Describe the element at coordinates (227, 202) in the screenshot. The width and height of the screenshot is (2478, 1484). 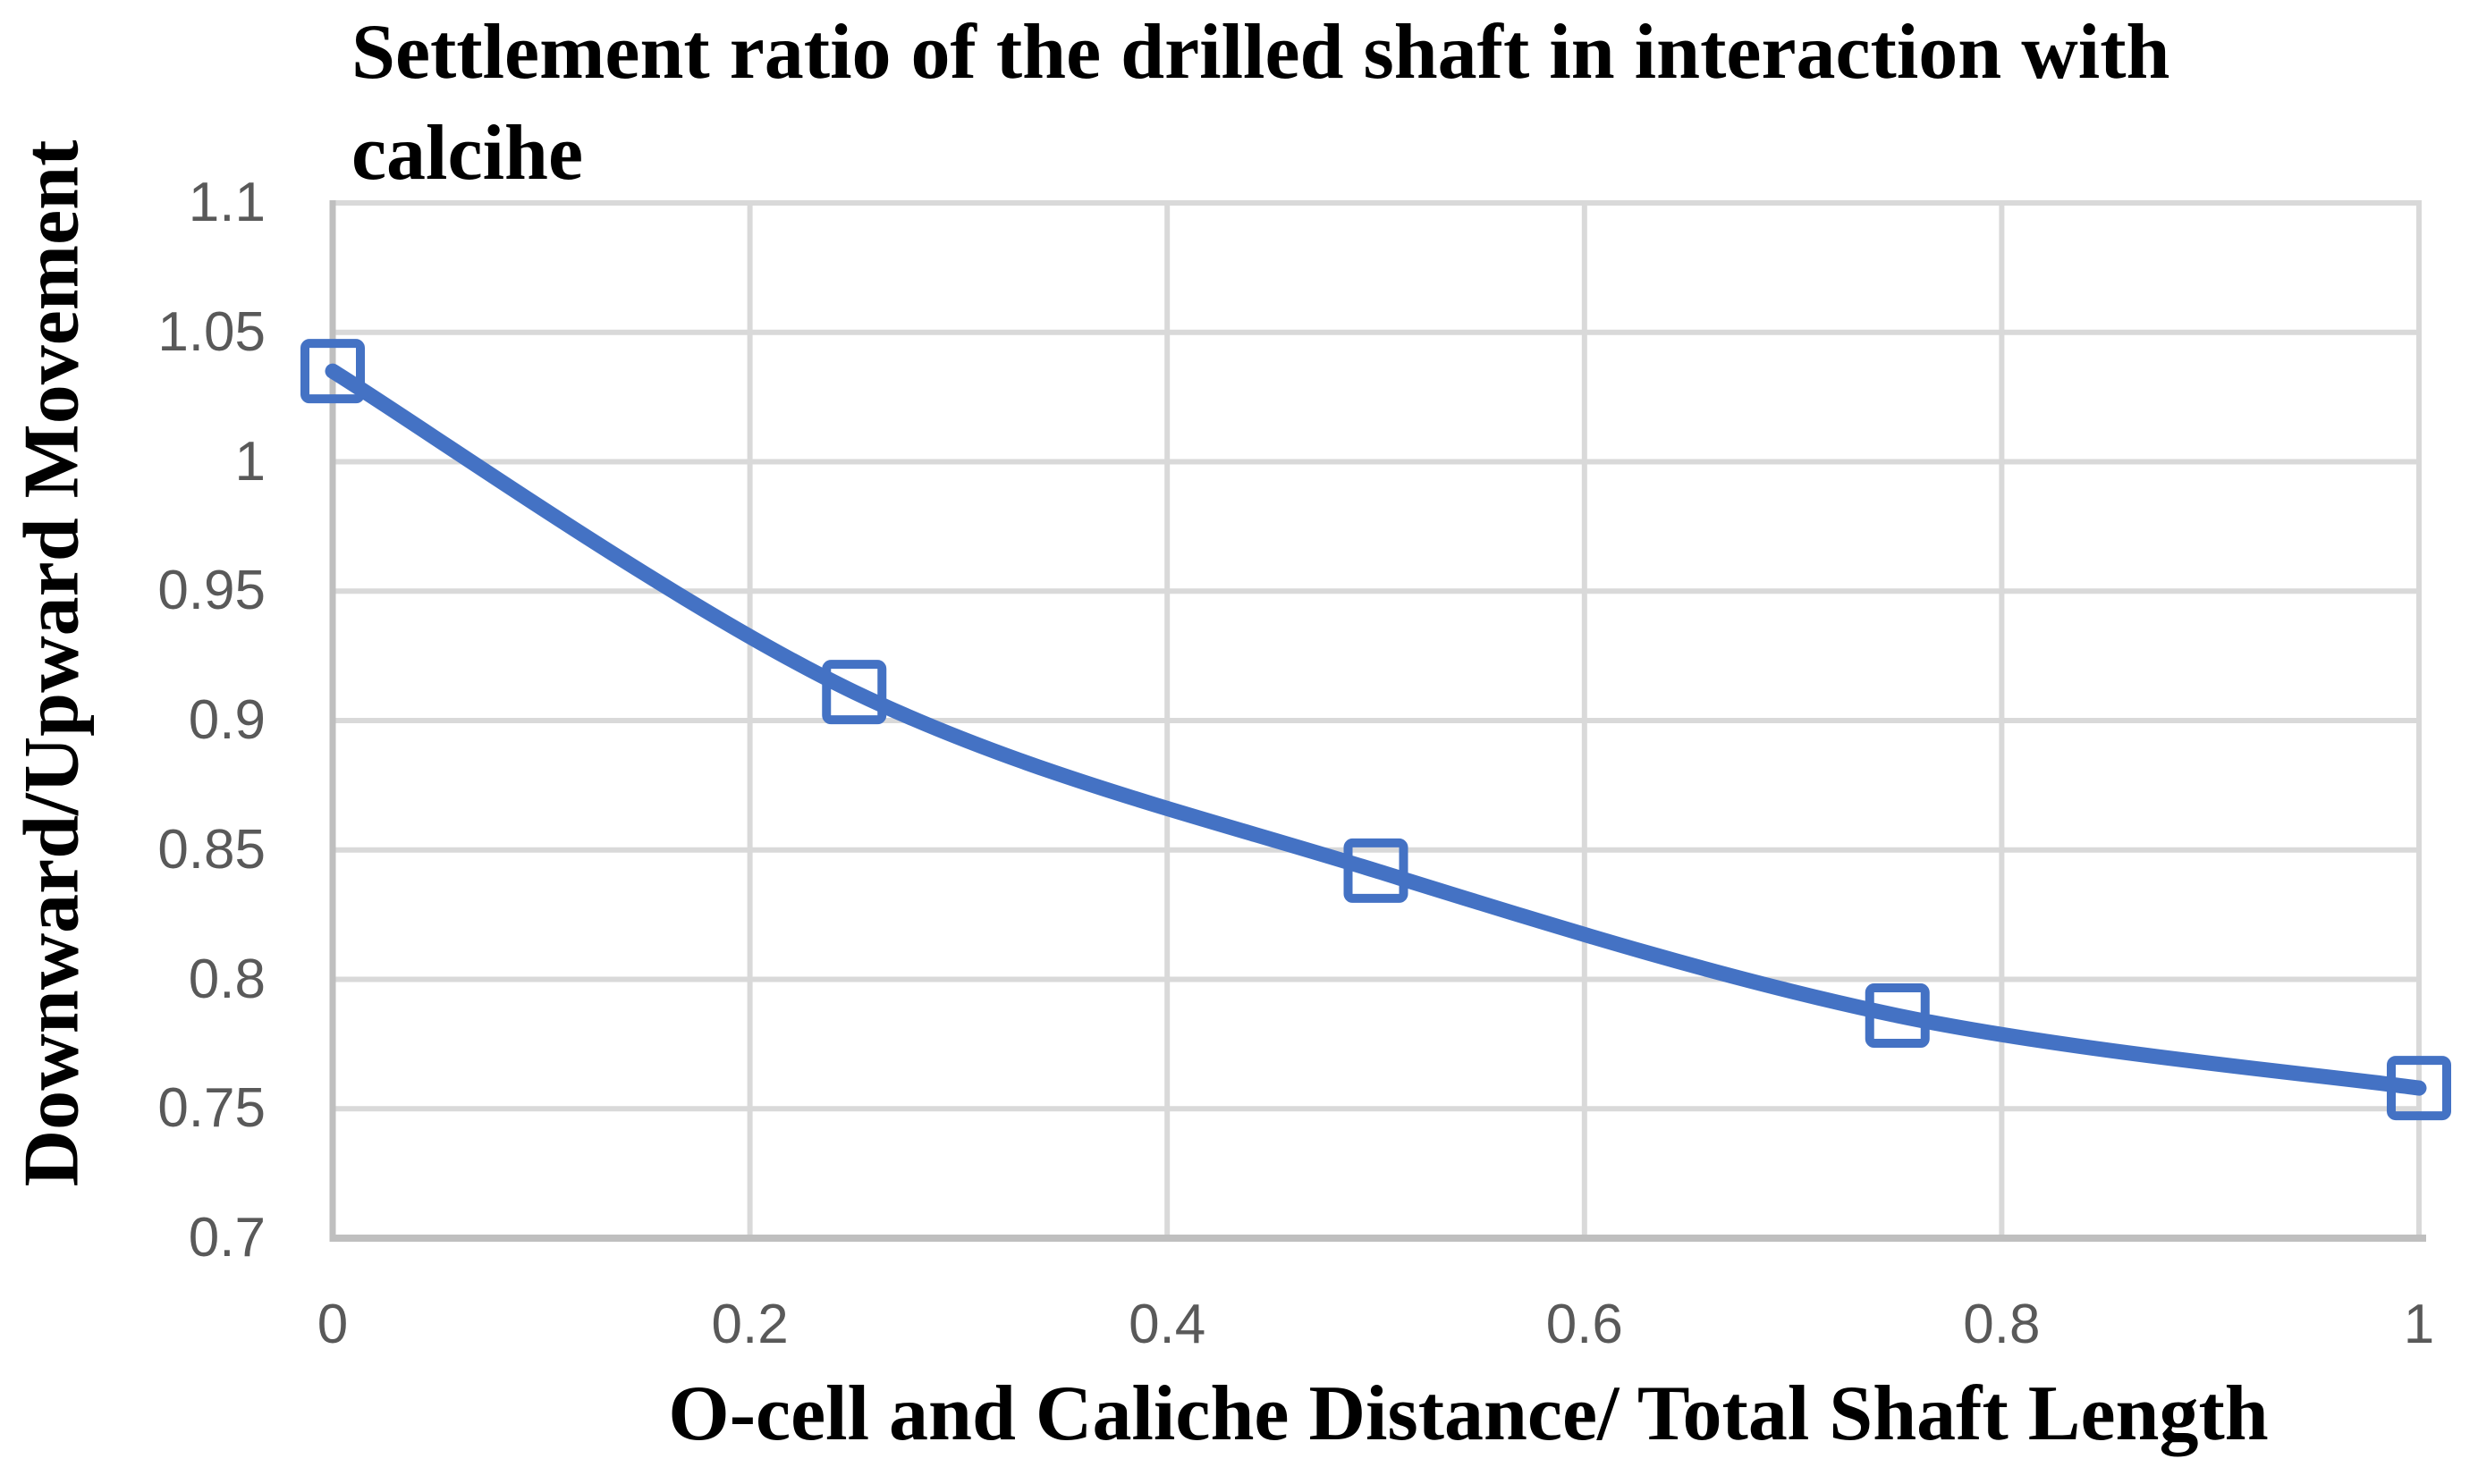
I see `y-tick-label: 1.1` at that location.